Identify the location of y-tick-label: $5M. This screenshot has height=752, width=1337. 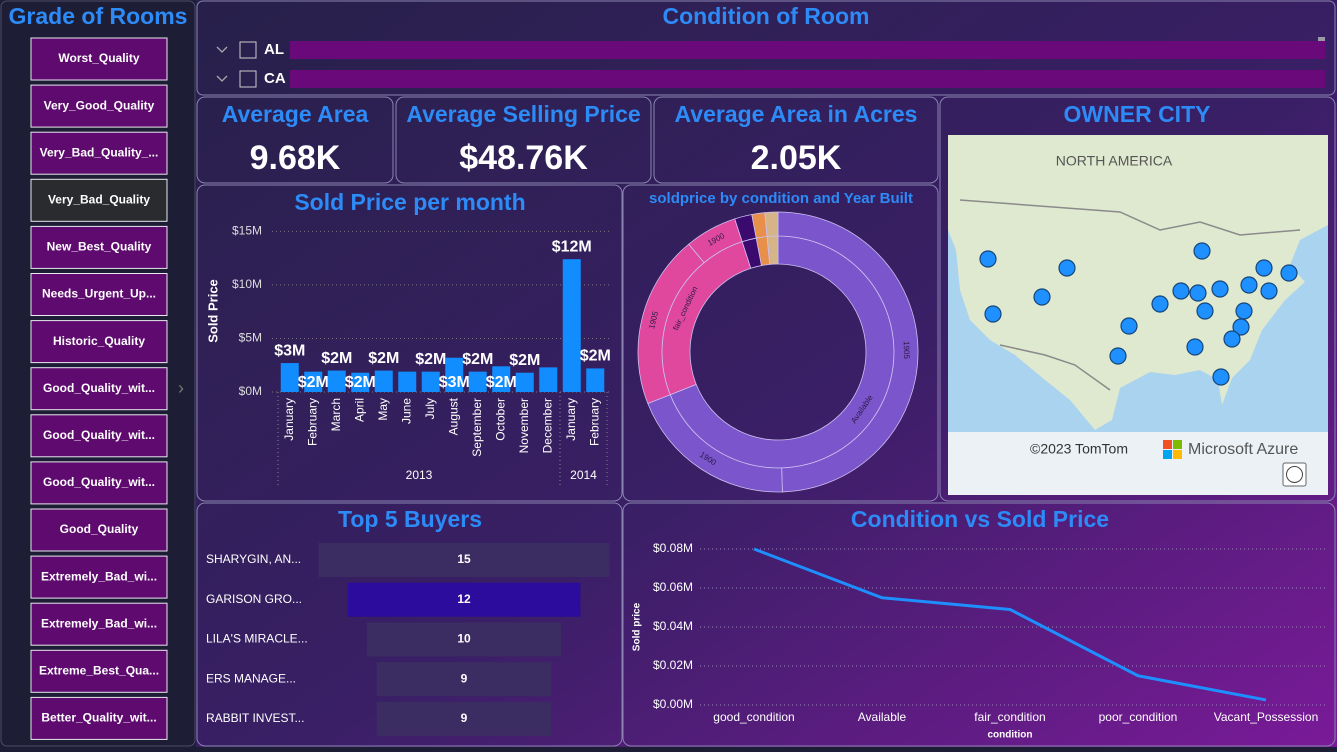
(250, 338).